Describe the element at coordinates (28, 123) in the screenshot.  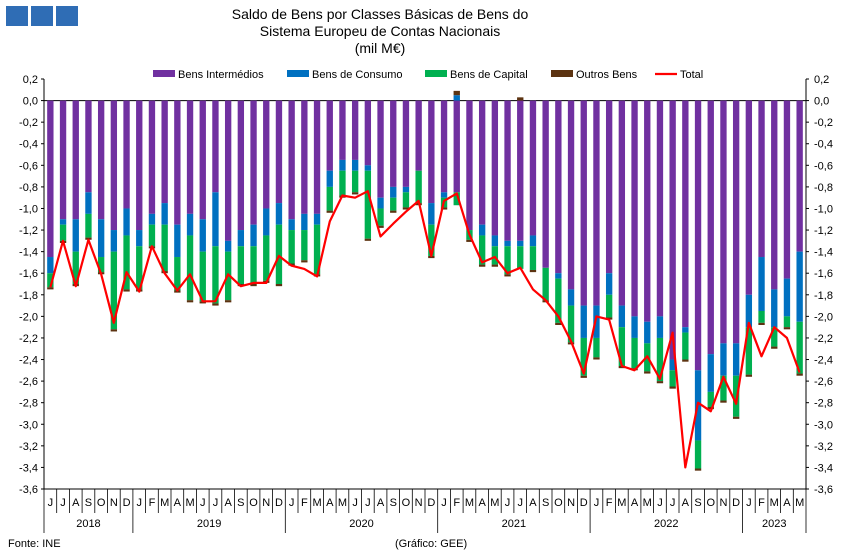
I see `y-tick-label-left: -0,2` at that location.